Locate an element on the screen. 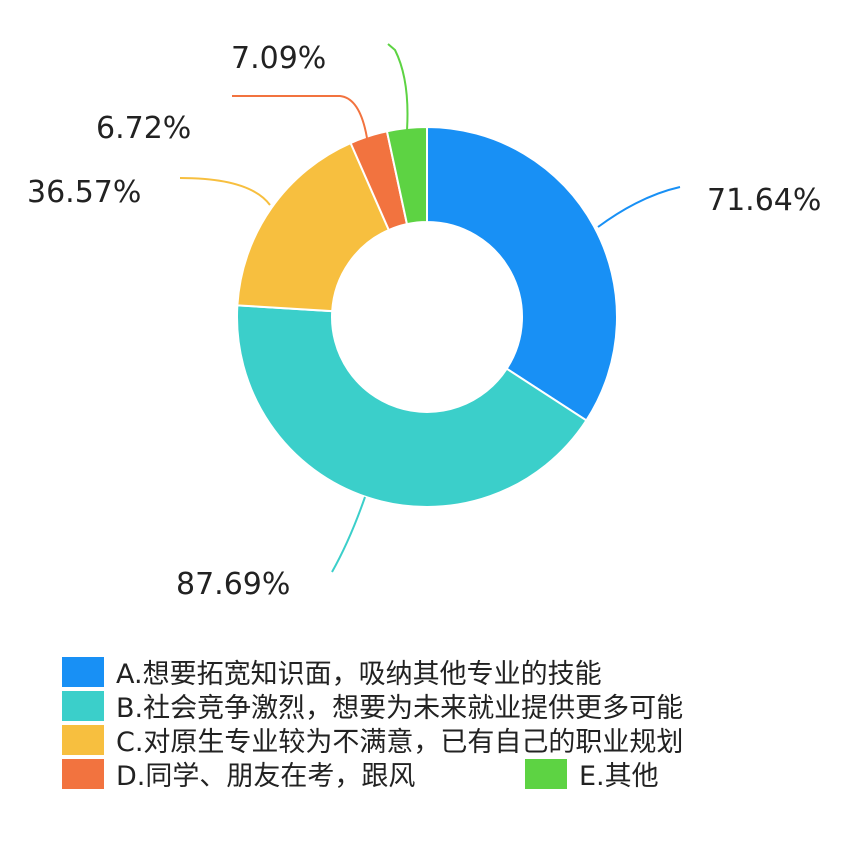 This screenshot has width=847, height=841. legend-label-a: A.想要拓宽知识面，吸纳其他专业的技能 is located at coordinates (359, 674).